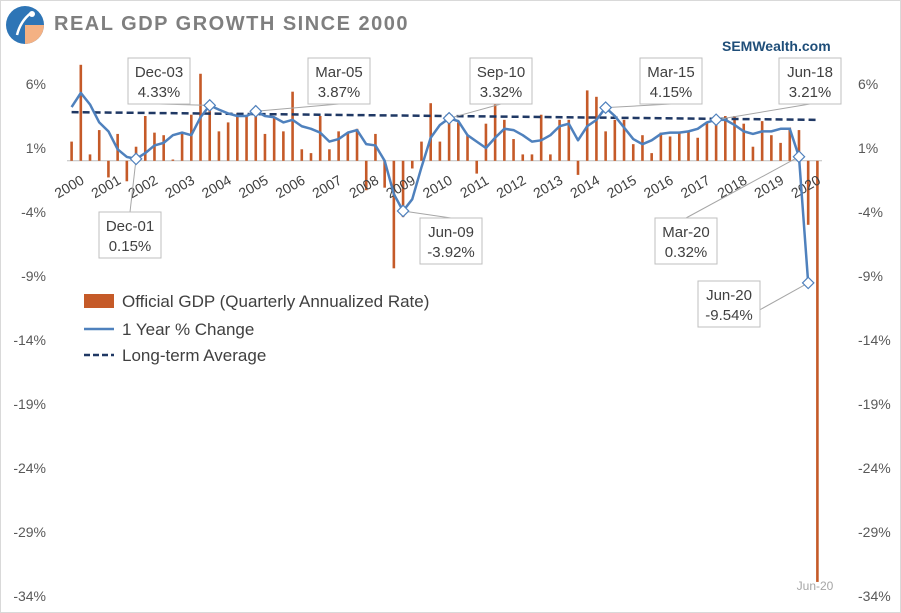 Image resolution: width=901 pixels, height=613 pixels. What do you see at coordinates (33, 212) in the screenshot?
I see `y-tick-label-left: -4%` at bounding box center [33, 212].